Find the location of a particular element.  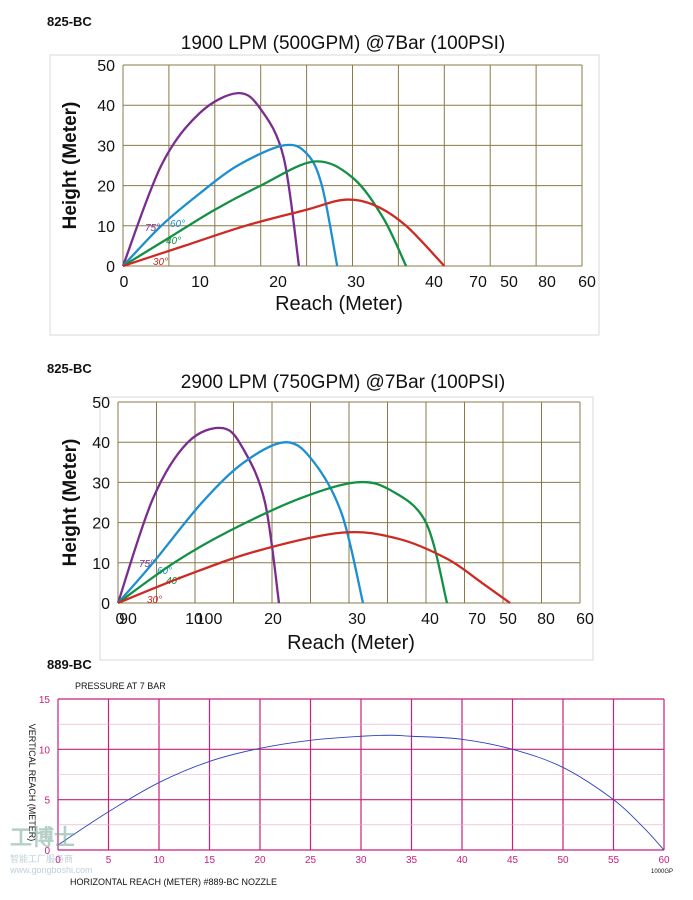

watermark-small-text: 智能工厂服务商 is located at coordinates (42, 859).